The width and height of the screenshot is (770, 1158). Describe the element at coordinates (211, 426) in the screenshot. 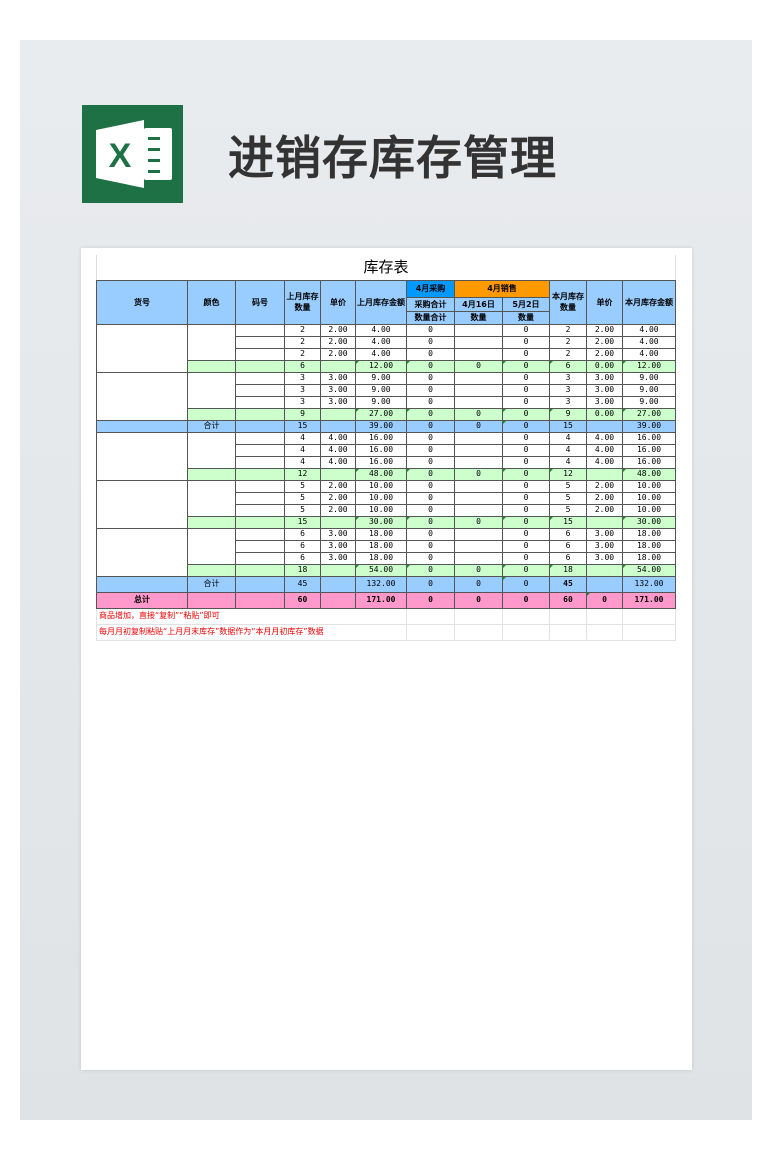

I see `total-label: 合计` at that location.